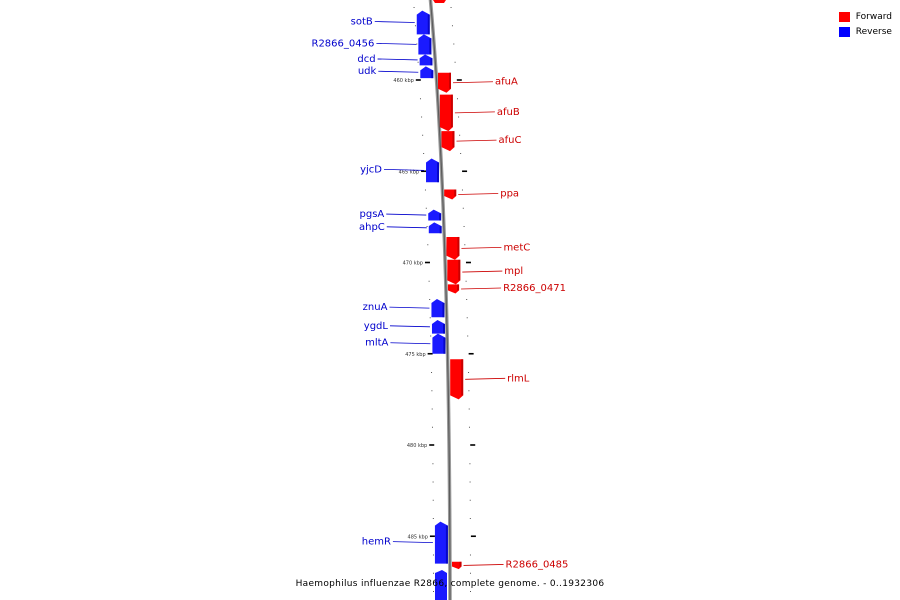 The image size is (900, 600). I want to click on gene-arrow-yjcd, so click(433, 170).